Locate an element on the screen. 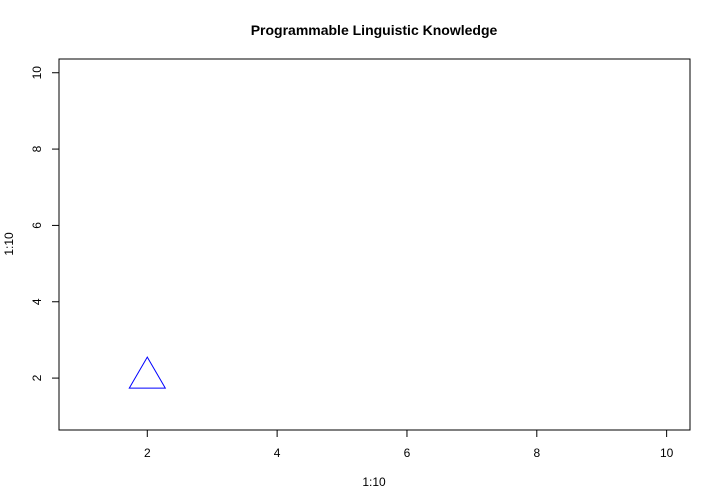 The height and width of the screenshot is (504, 720). y-tick-label: 2 is located at coordinates (37, 377).